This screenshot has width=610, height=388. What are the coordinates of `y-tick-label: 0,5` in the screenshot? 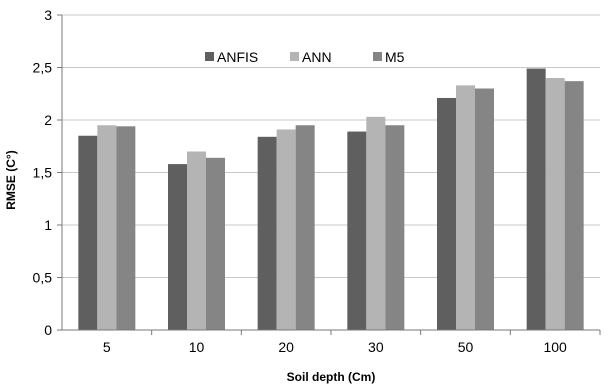 It's located at (43, 278).